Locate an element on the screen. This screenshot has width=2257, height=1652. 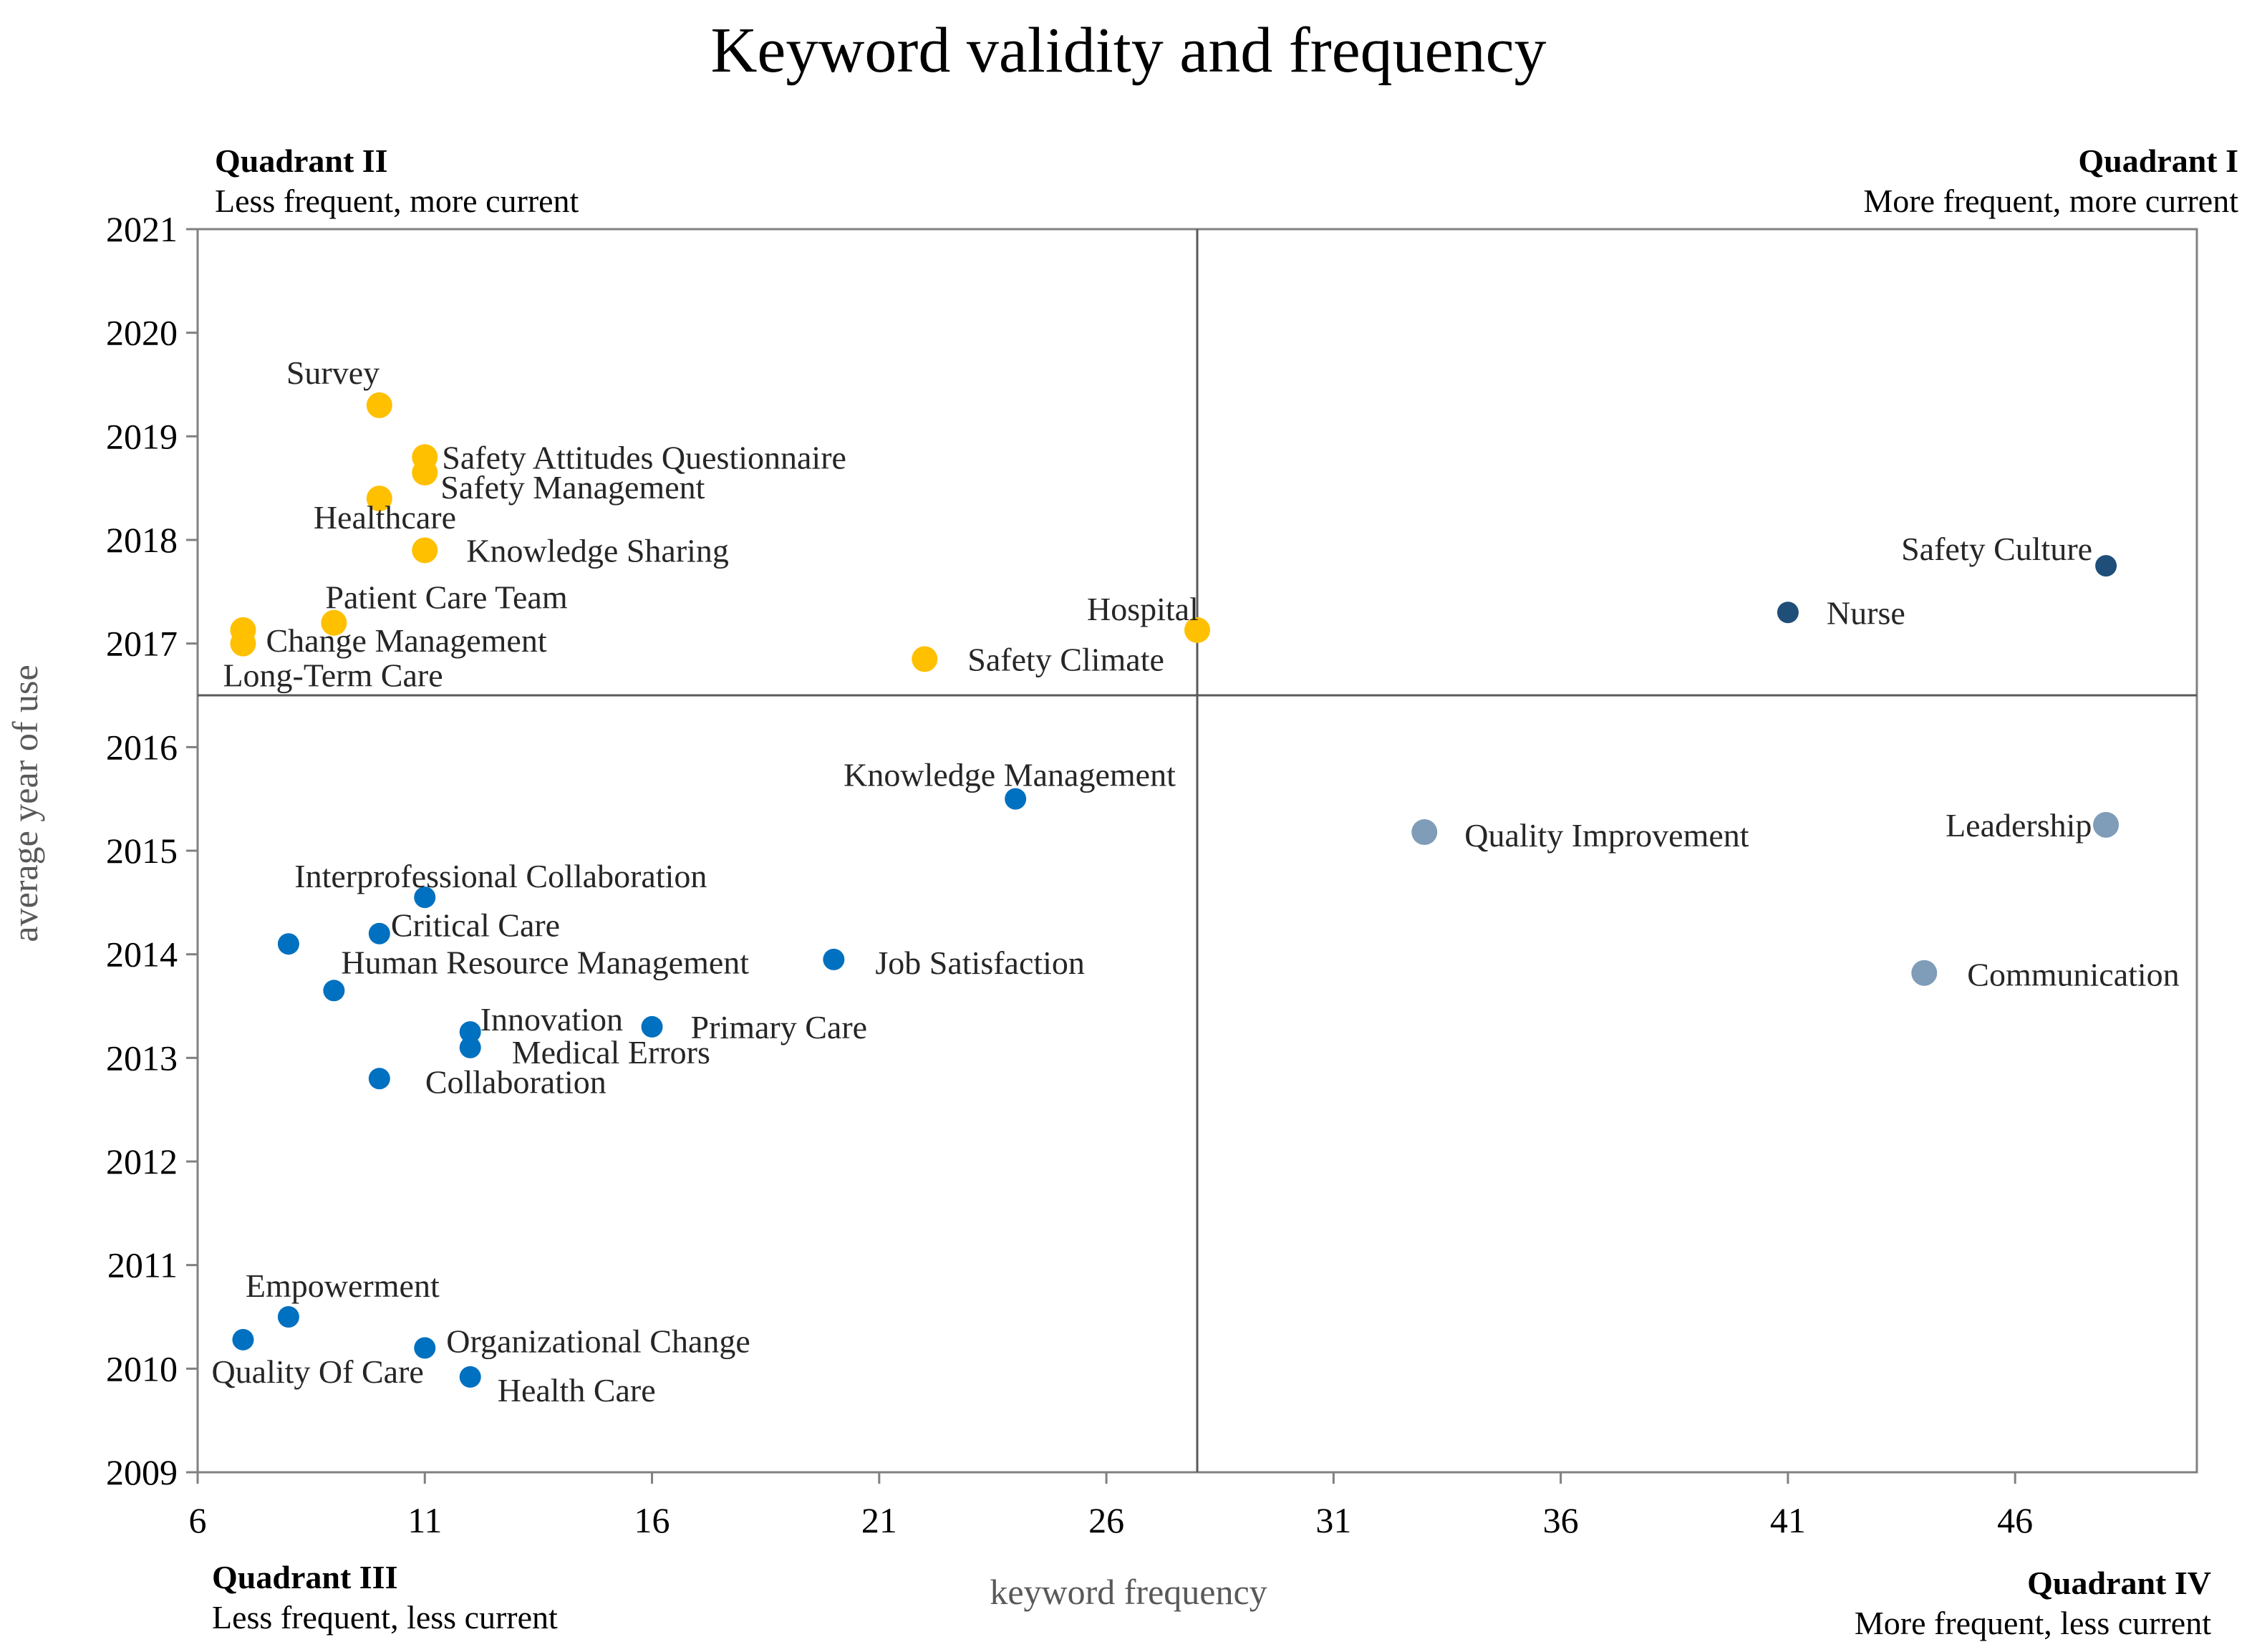
label-long-term-care: Long-Term Care is located at coordinates (333, 675).